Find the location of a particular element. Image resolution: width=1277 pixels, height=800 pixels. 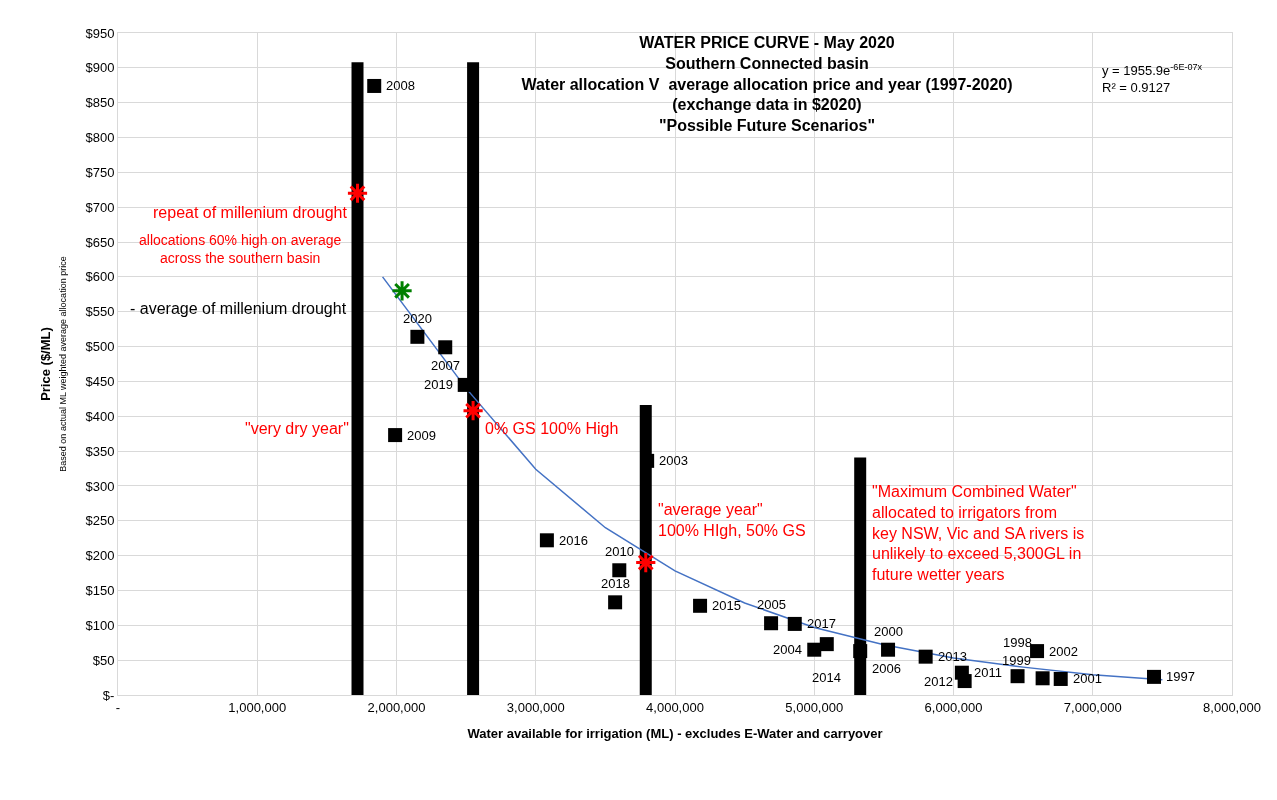

y-tick-label: $850 is located at coordinates (100, 103).